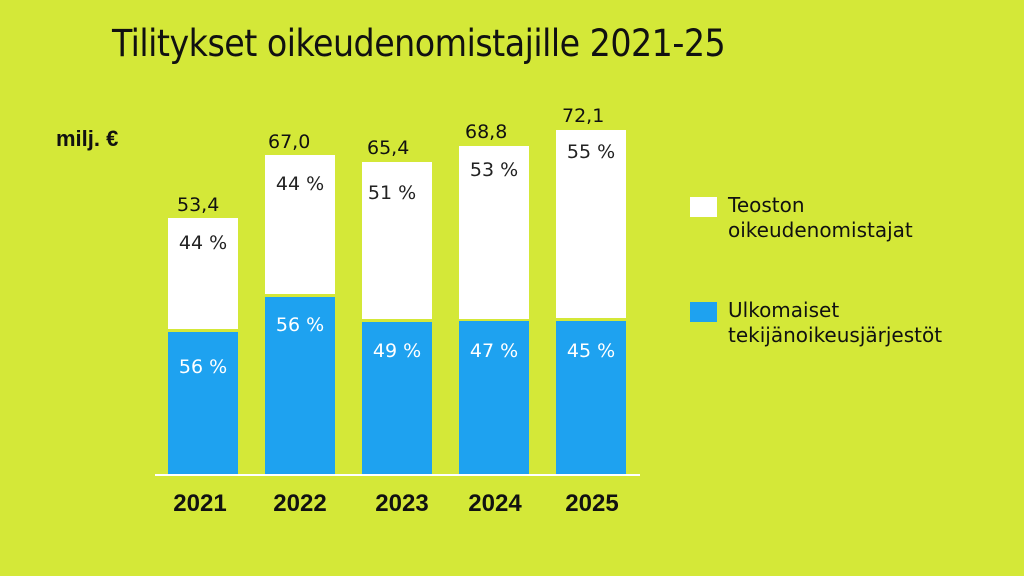 The height and width of the screenshot is (576, 1024). I want to click on bar-segment-ulkomaiset-2022, so click(300, 385).